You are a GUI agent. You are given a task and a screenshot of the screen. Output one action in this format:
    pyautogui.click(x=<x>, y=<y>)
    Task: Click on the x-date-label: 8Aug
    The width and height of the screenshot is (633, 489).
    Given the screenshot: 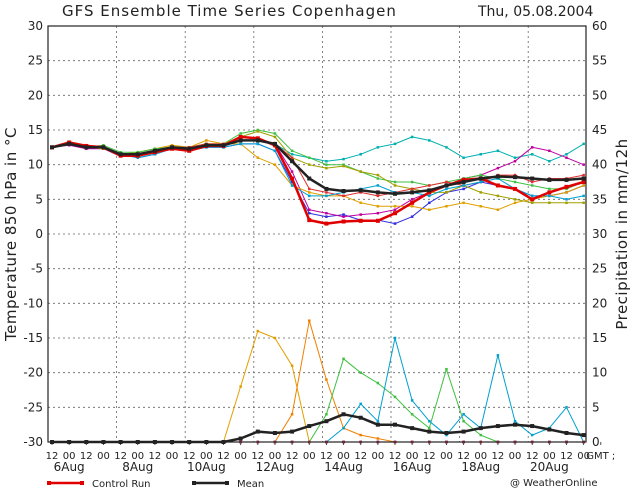 What is the action you would take?
    pyautogui.click(x=137, y=467)
    